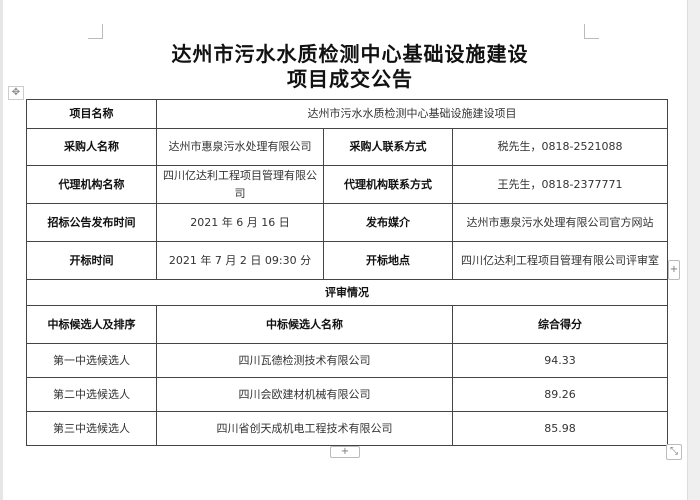 The width and height of the screenshot is (700, 500). I want to click on candidate-rank: 第一中选候选人, so click(91, 360).